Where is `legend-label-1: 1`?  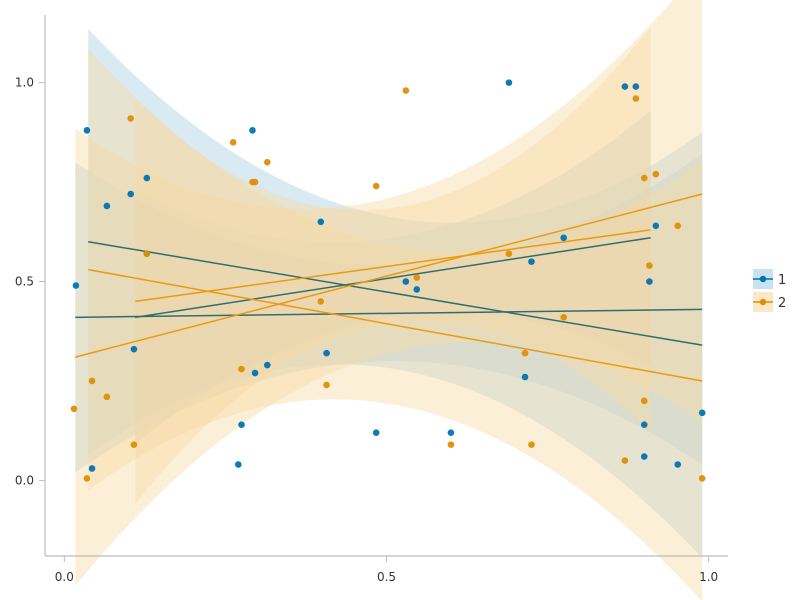 legend-label-1: 1 is located at coordinates (782, 280).